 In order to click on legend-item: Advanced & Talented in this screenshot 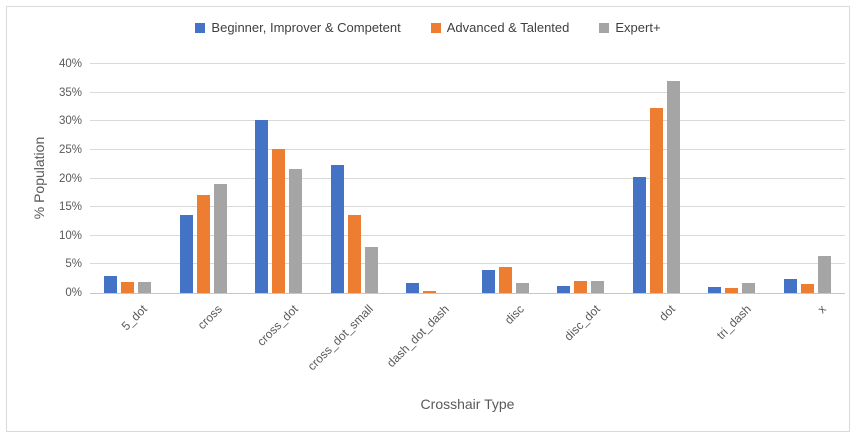, I will do `click(500, 27)`.